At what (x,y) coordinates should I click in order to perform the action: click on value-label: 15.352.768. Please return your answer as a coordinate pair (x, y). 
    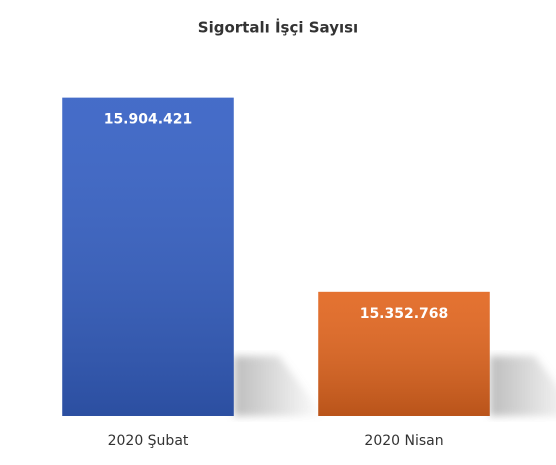
    Looking at the image, I should click on (404, 314).